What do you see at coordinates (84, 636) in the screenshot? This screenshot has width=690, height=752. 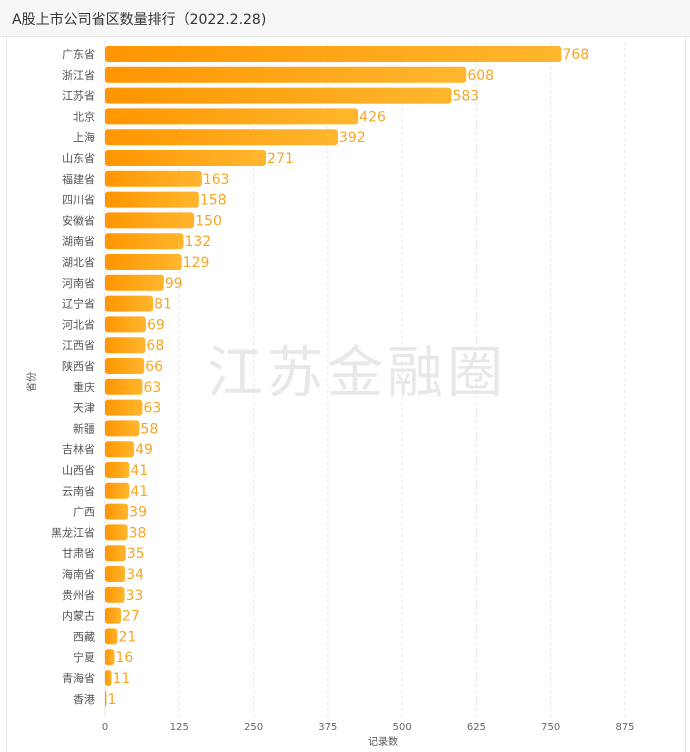 I see `category-label: 西藏` at bounding box center [84, 636].